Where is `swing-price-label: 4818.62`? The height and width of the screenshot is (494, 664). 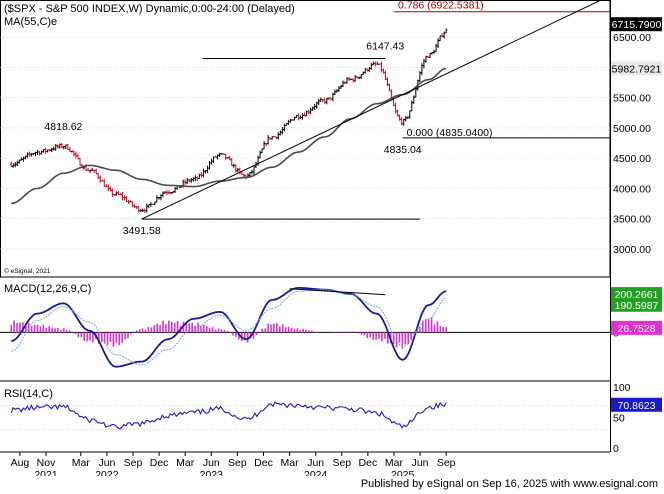 swing-price-label: 4818.62 is located at coordinates (63, 127).